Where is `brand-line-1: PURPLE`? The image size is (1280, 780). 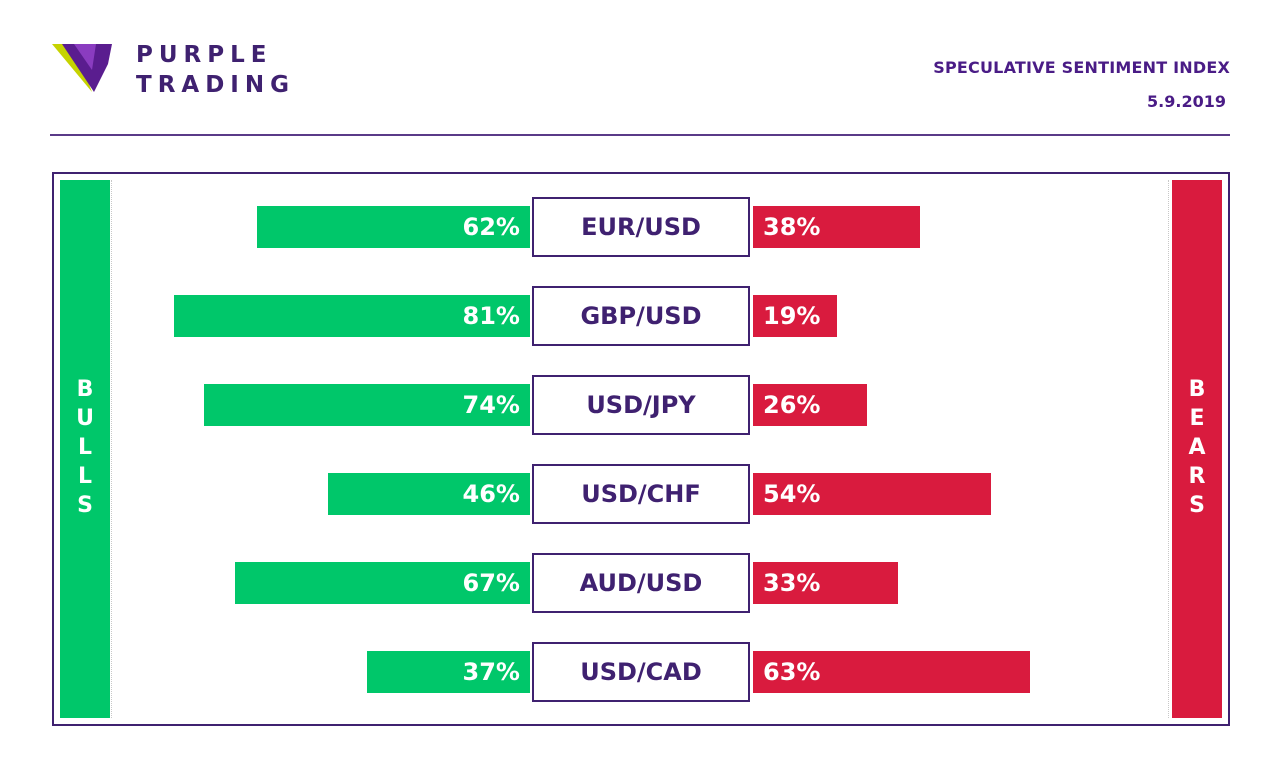
brand-line-1: PURPLE is located at coordinates (204, 55).